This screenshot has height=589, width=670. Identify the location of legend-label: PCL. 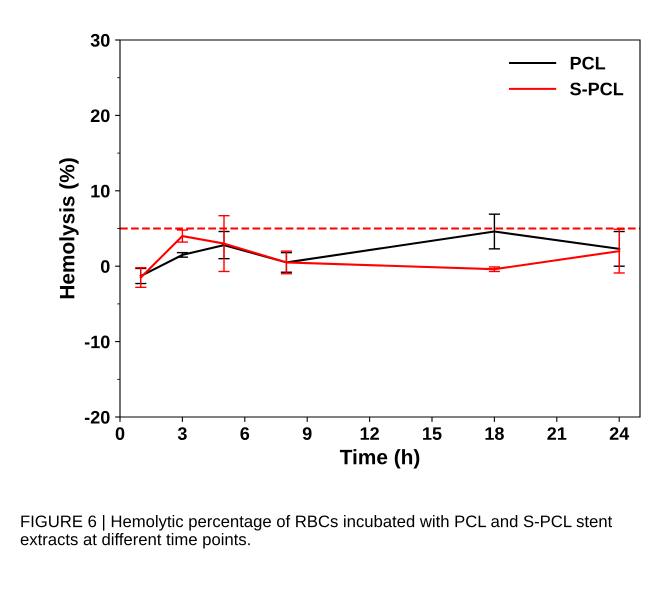
(588, 63).